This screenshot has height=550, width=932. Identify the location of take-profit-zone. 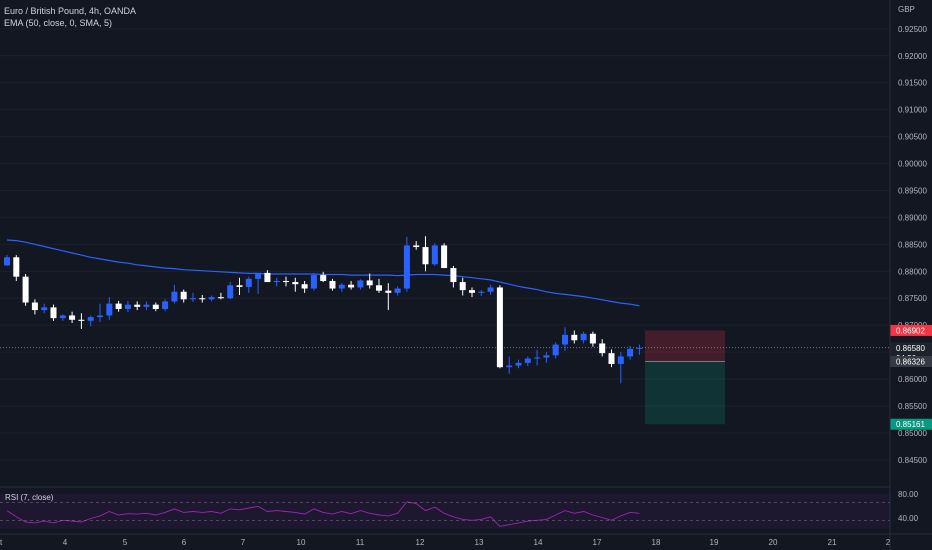
(685, 393).